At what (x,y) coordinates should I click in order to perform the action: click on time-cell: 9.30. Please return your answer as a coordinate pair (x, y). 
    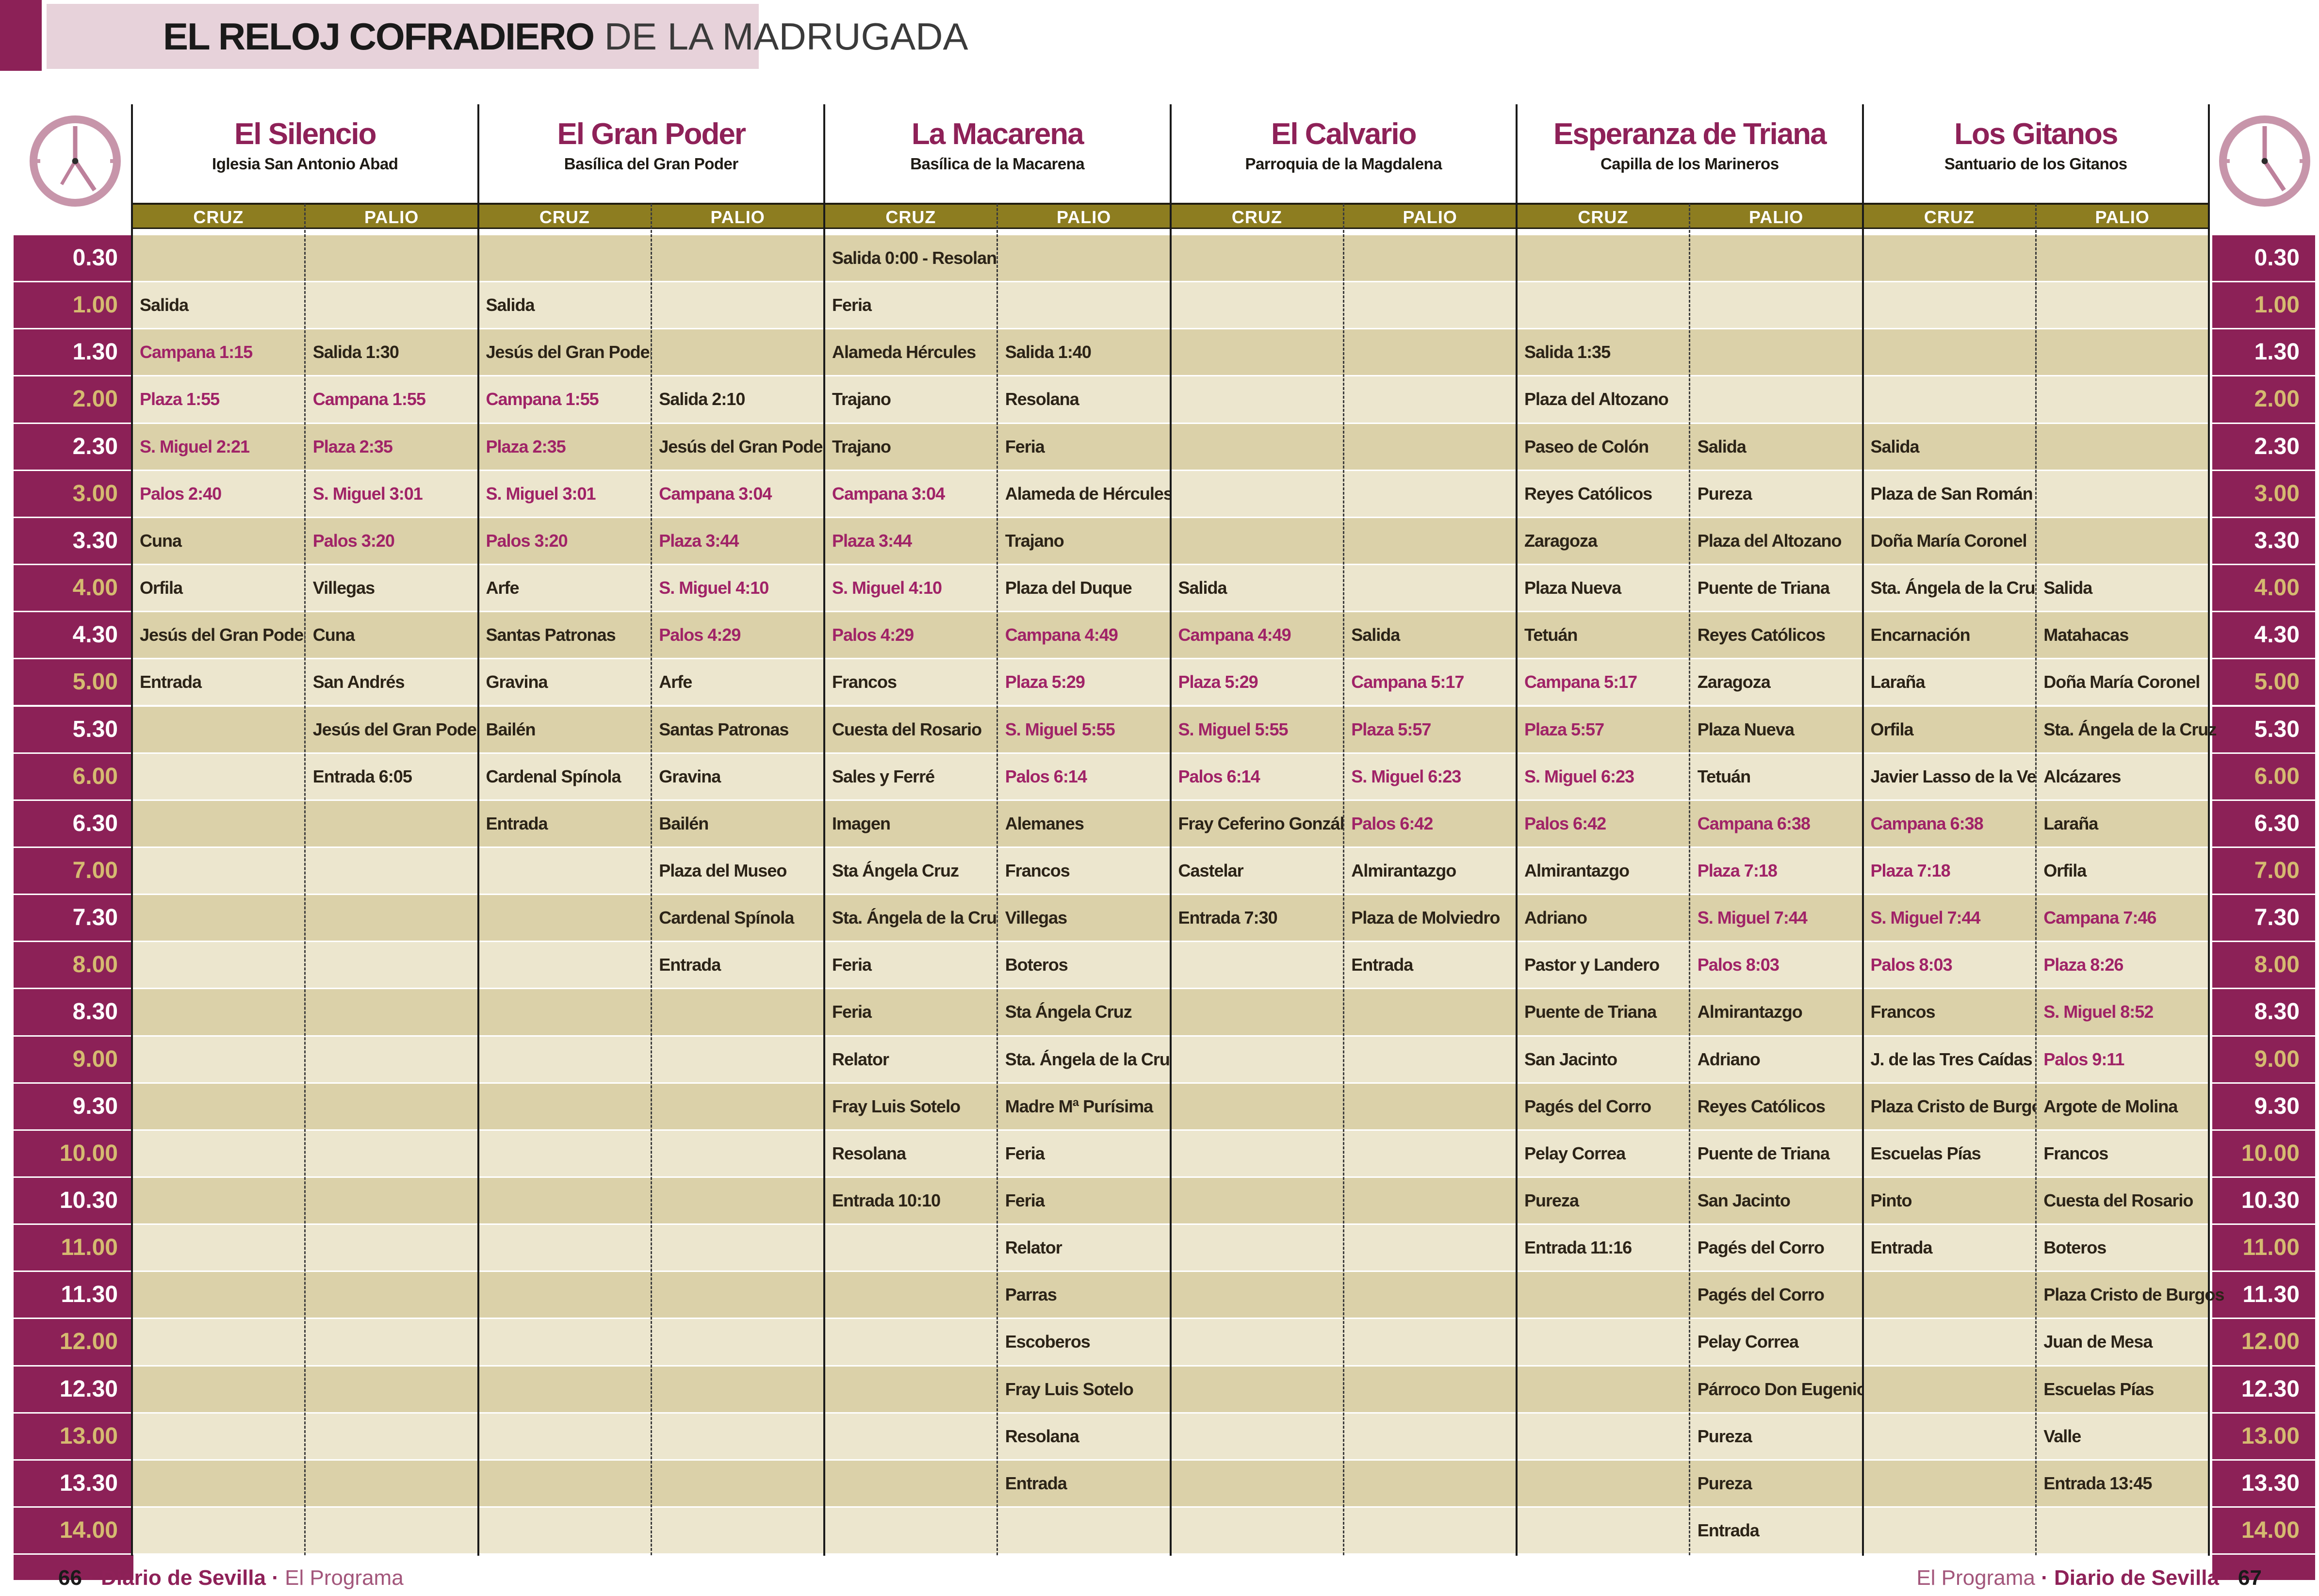
    Looking at the image, I should click on (73, 1106).